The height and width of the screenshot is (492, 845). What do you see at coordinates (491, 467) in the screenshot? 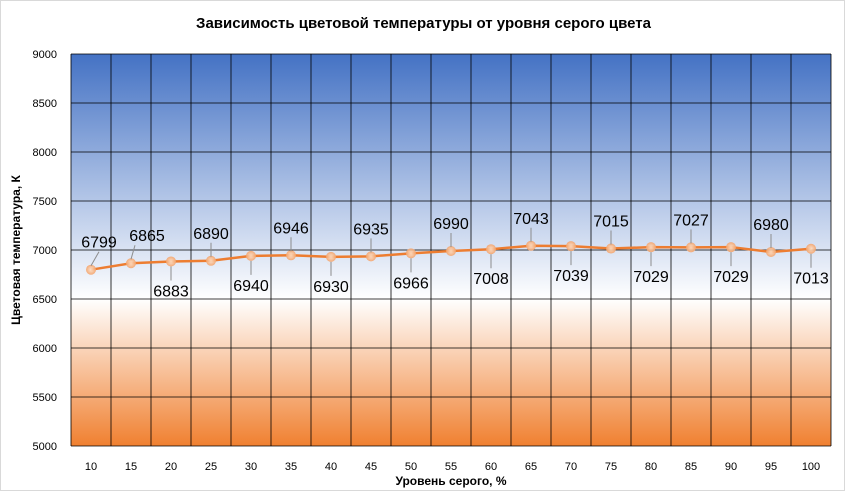
I see `x-tick-label: 60` at bounding box center [491, 467].